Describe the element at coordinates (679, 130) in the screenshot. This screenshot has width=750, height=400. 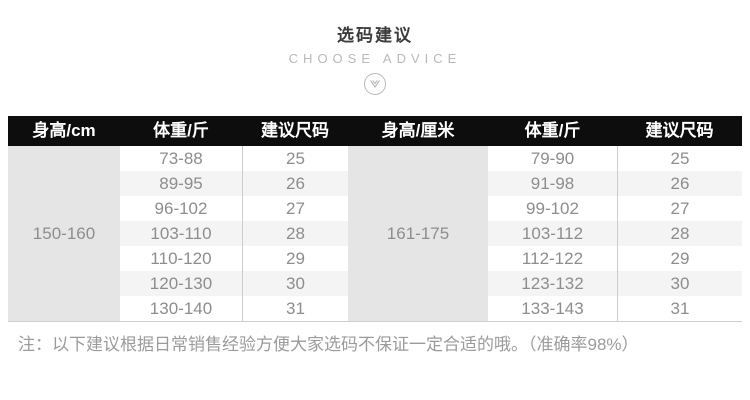
I see `column-header-size-2: 建议尺码` at that location.